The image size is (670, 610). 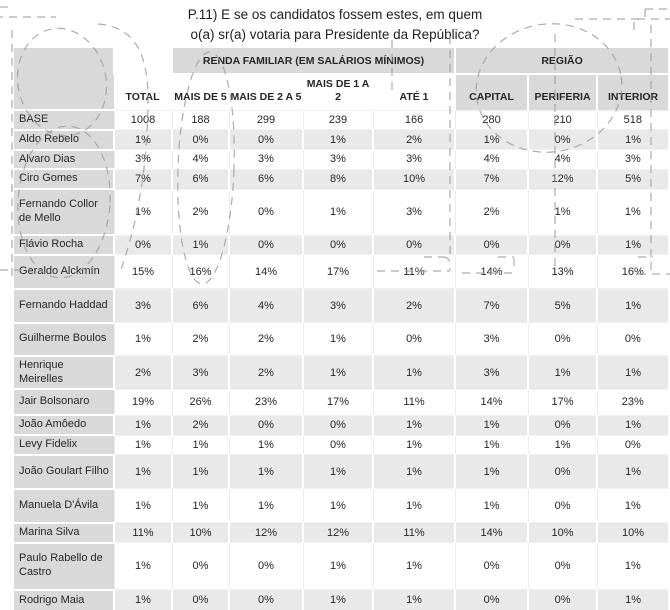 I want to click on value-cell: 5%, so click(x=562, y=305).